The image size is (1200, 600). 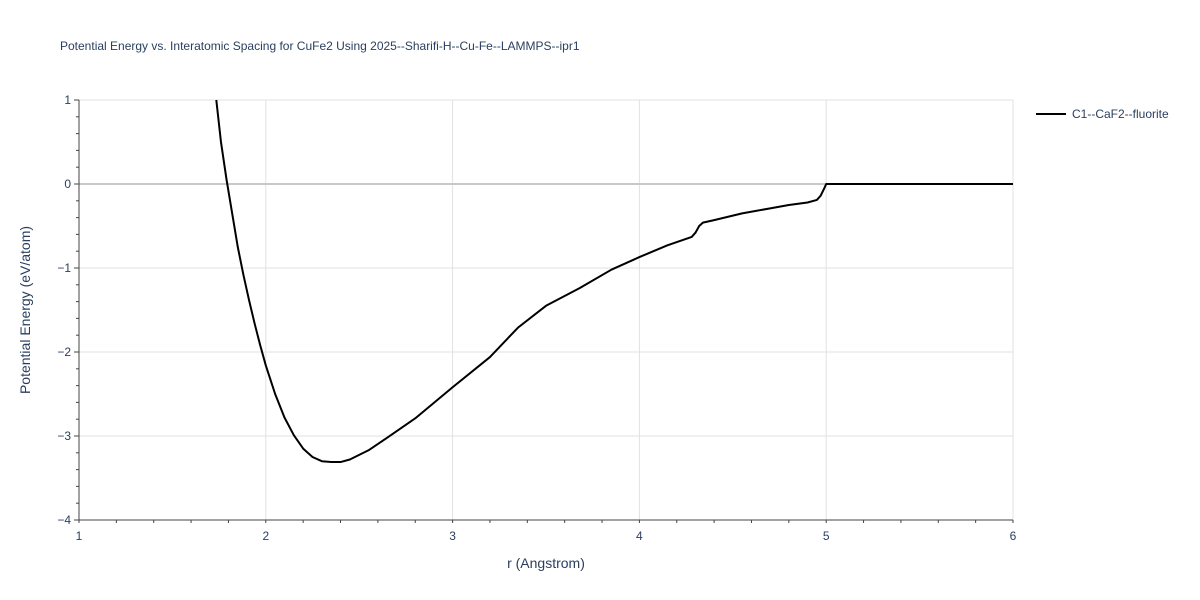 I want to click on y-tick-label: −4, so click(x=64, y=520).